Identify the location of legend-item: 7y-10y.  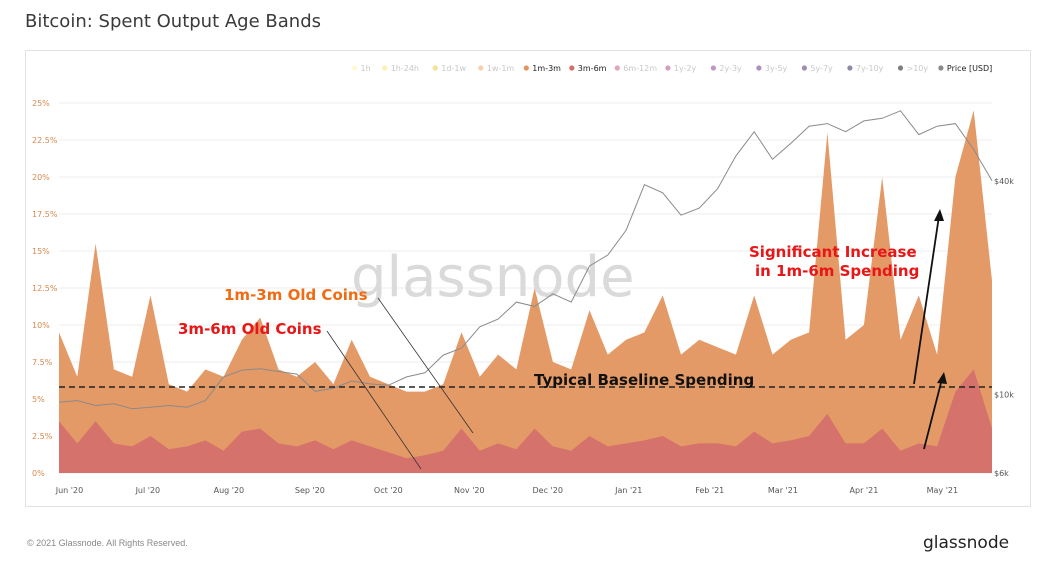
(865, 68).